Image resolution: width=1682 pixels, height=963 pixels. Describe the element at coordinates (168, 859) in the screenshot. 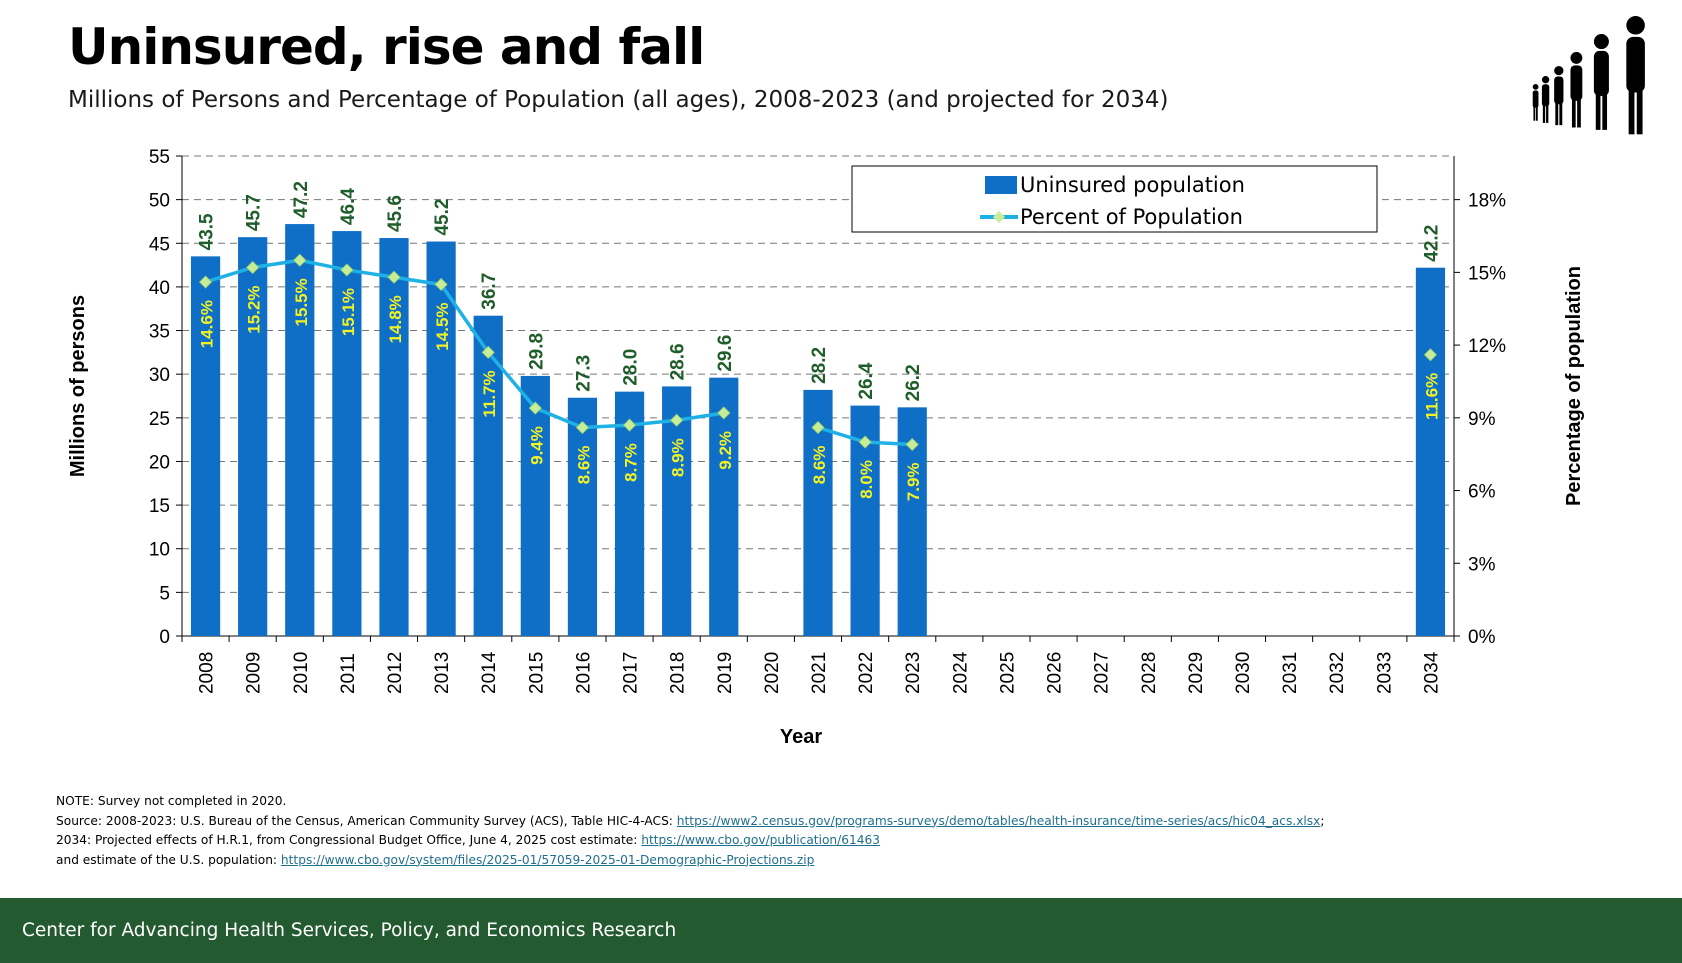

I see `source-text: and estimate of the U.S. population:` at that location.